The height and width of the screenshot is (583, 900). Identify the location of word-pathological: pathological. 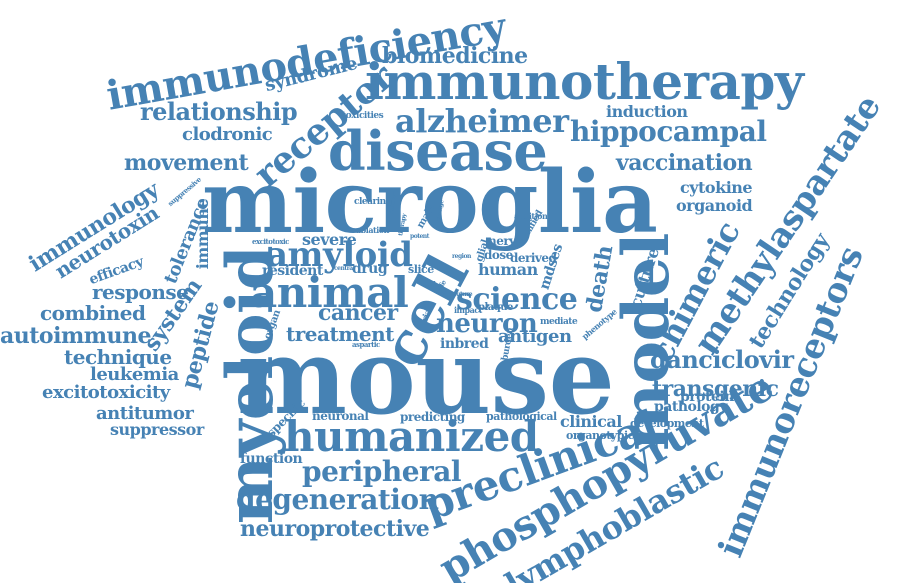
(521, 416).